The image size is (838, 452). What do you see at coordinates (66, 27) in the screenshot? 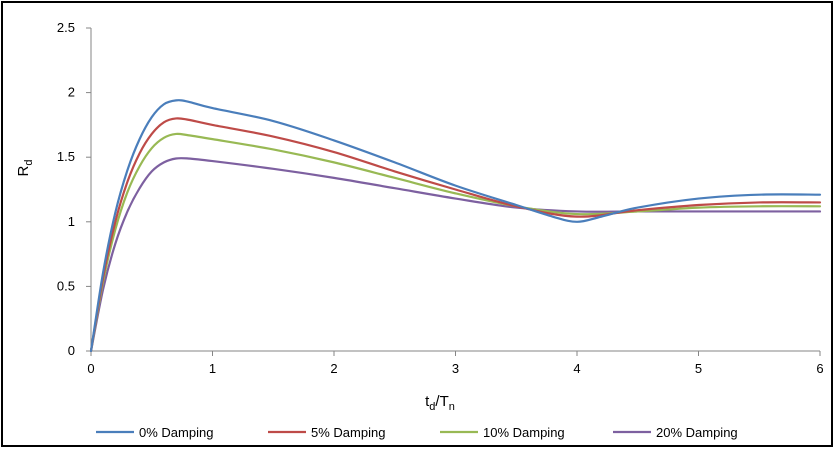
I see `y-tick-label: 2.5` at bounding box center [66, 27].